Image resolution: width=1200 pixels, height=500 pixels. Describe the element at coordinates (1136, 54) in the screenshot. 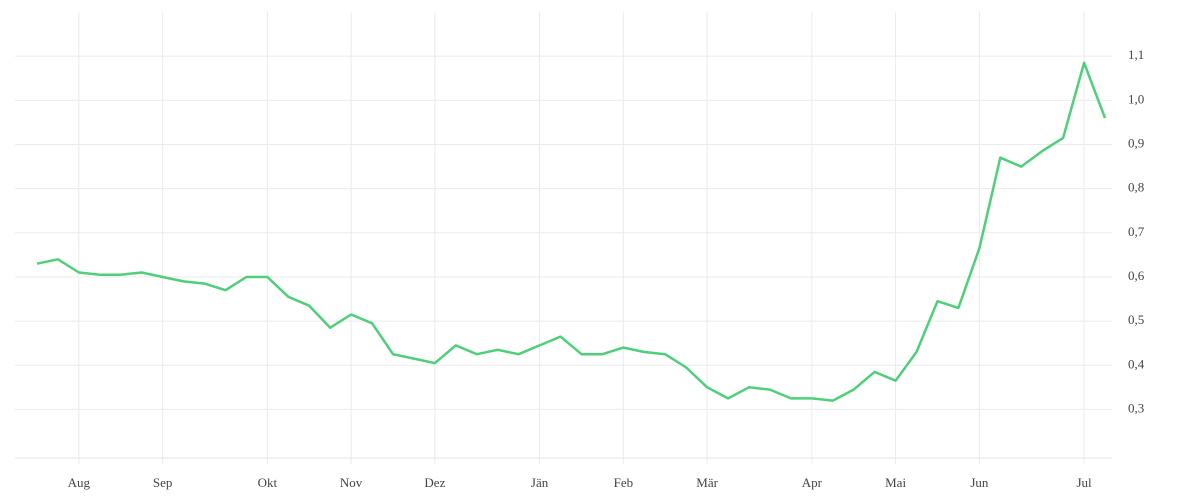

I see `y-tick-label: 1,1` at that location.